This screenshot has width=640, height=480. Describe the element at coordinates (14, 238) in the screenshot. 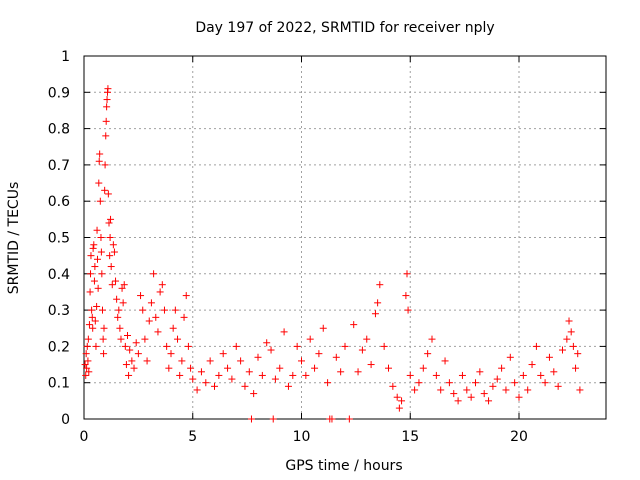

I see `y-axis-label: SRMTID / TECUs` at that location.